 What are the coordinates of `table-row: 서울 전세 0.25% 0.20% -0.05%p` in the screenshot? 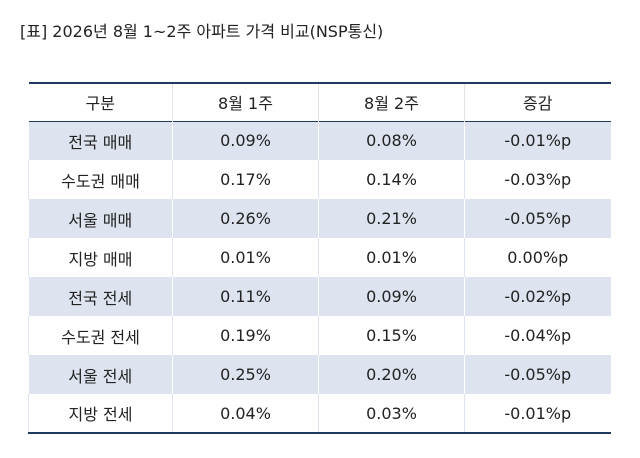 It's located at (320, 374).